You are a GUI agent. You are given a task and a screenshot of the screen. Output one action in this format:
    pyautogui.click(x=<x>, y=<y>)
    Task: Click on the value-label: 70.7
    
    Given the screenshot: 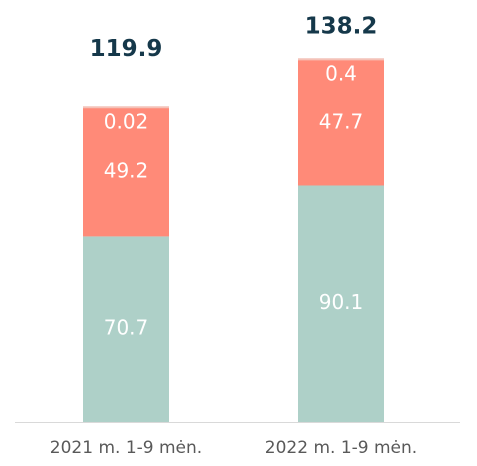 What is the action you would take?
    pyautogui.click(x=126, y=328)
    